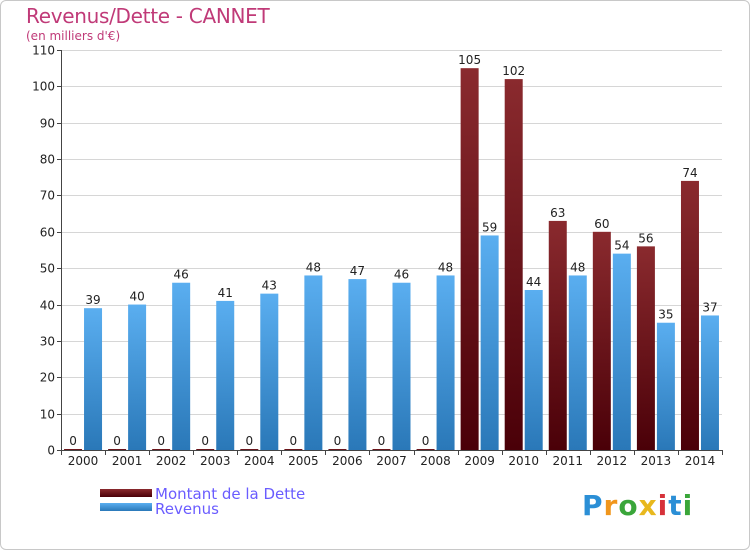 The image size is (750, 550). I want to click on y-tick-label: 80, so click(47, 160).